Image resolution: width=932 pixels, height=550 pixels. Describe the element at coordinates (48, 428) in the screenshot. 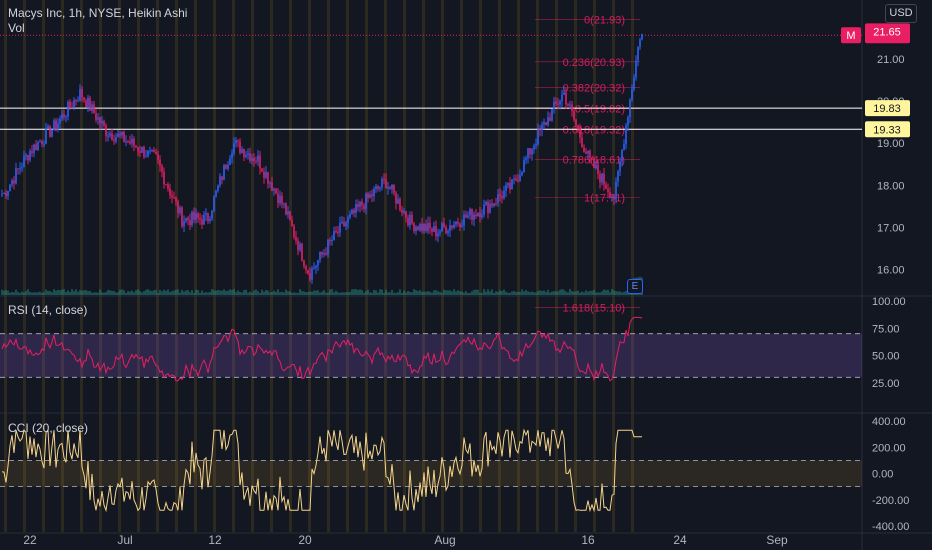

I see `cci-title: CCI (20, close)` at that location.